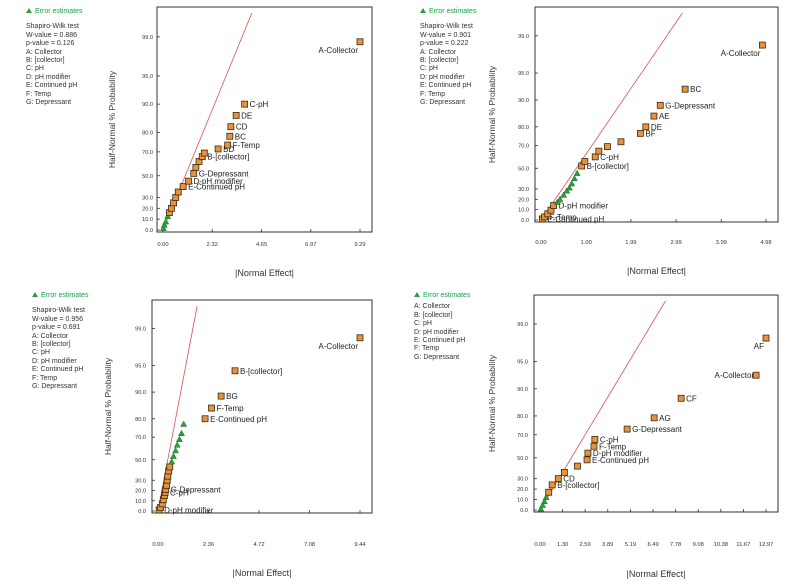  Describe the element at coordinates (140, 461) in the screenshot. I see `y-tick-label: 50.0` at that location.